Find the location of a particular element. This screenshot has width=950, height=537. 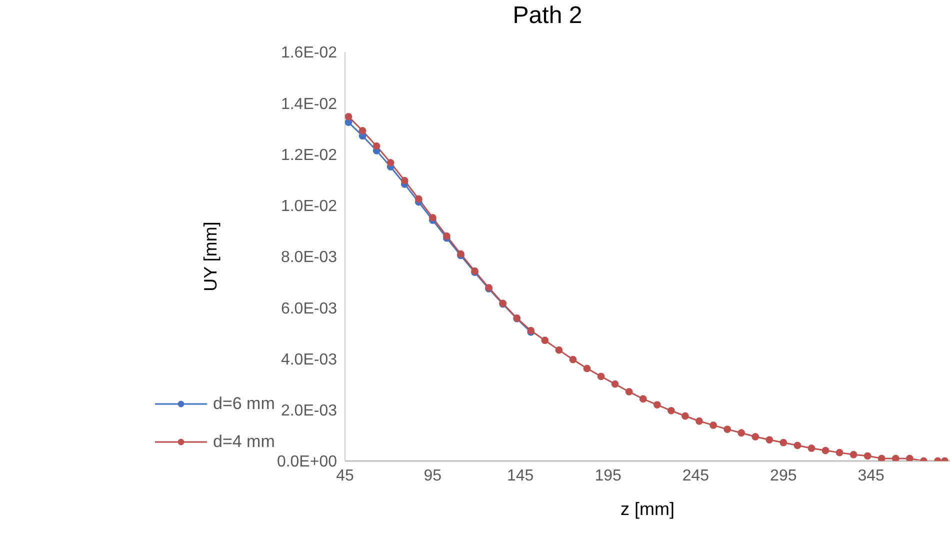

y-tick-label: 1.2E-02 is located at coordinates (309, 155).